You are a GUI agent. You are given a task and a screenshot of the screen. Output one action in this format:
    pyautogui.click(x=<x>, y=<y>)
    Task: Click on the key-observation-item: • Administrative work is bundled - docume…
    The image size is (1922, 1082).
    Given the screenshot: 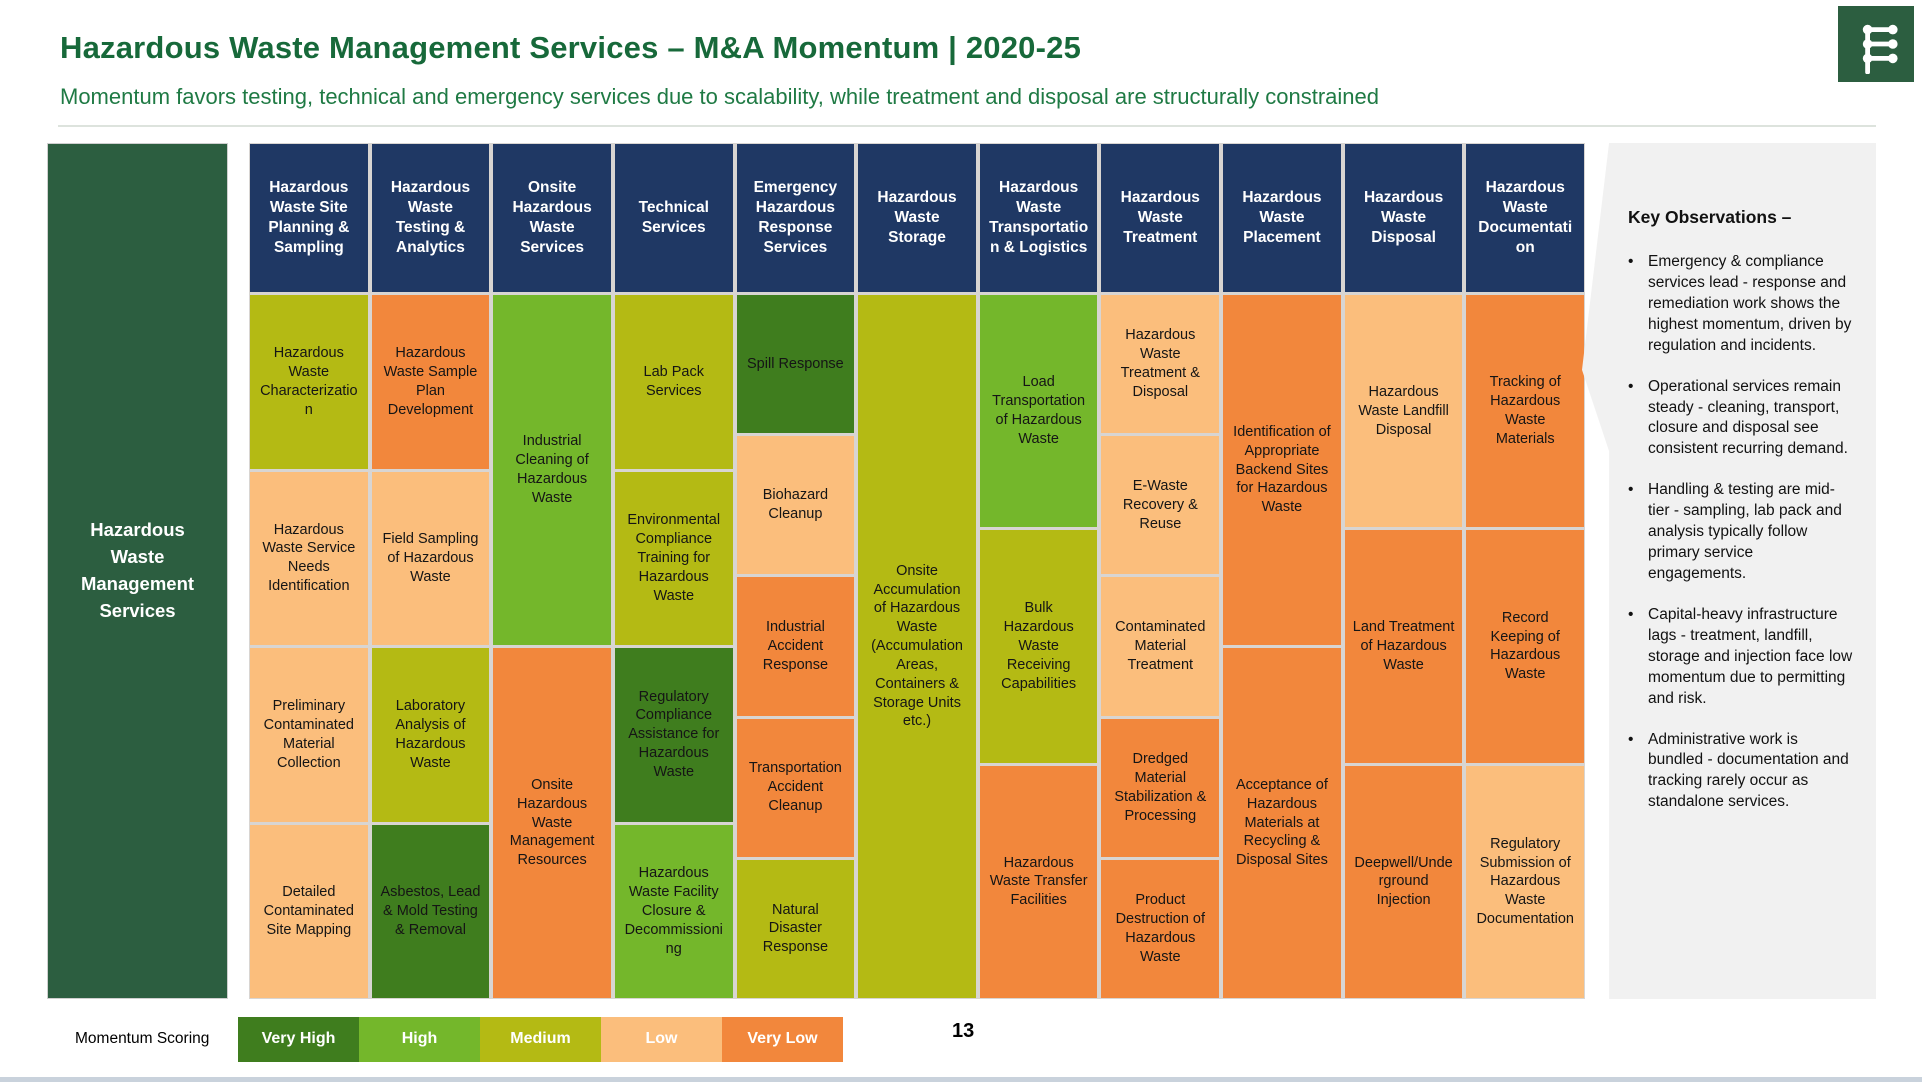 What is the action you would take?
    pyautogui.click(x=1741, y=772)
    